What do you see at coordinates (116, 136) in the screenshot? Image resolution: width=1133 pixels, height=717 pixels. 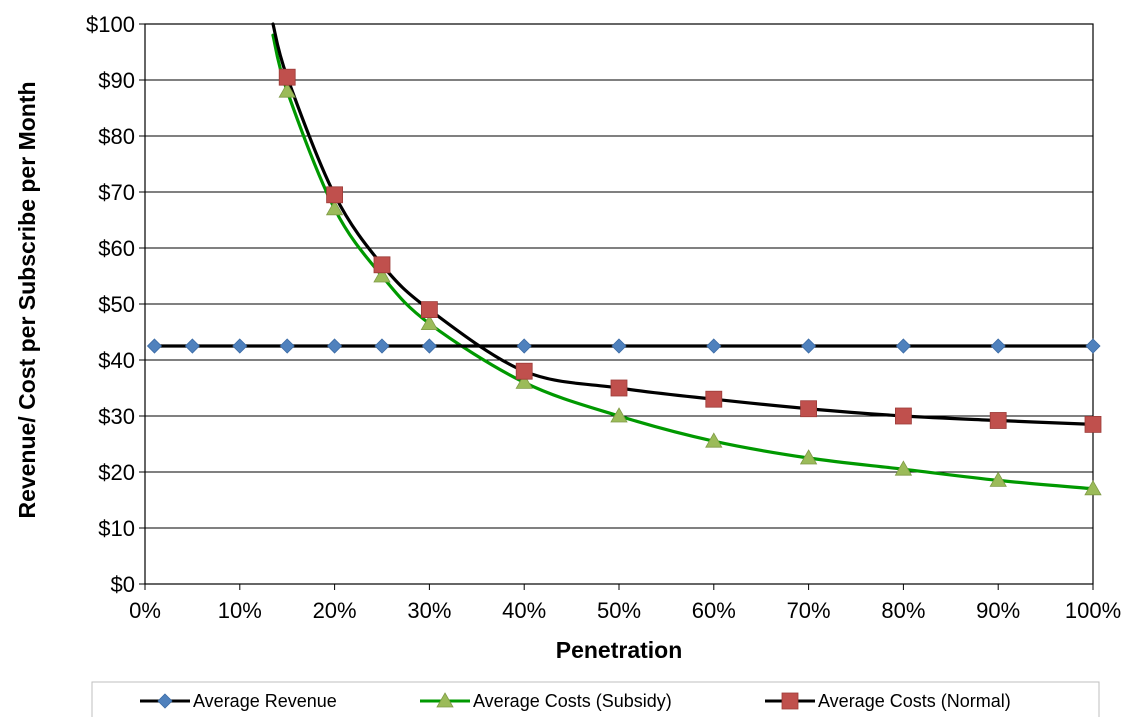 I see `y-tick-label: $80` at bounding box center [116, 136].